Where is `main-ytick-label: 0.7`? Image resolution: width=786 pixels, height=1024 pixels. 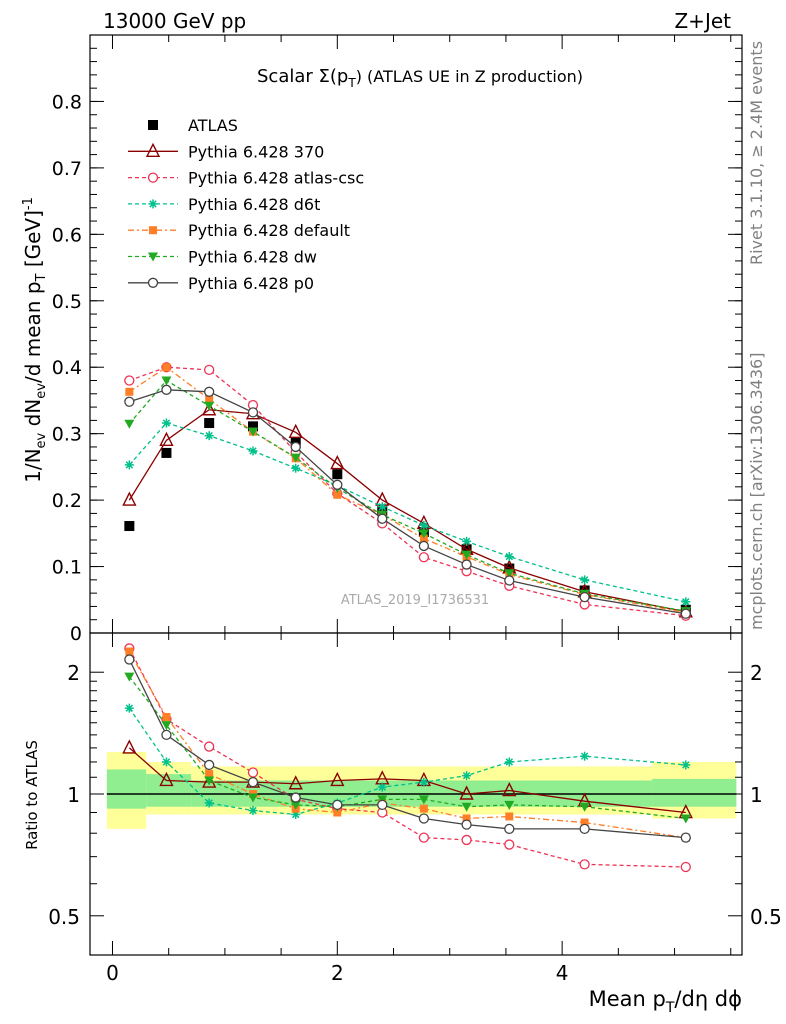 main-ytick-label: 0.7 is located at coordinates (67, 169).